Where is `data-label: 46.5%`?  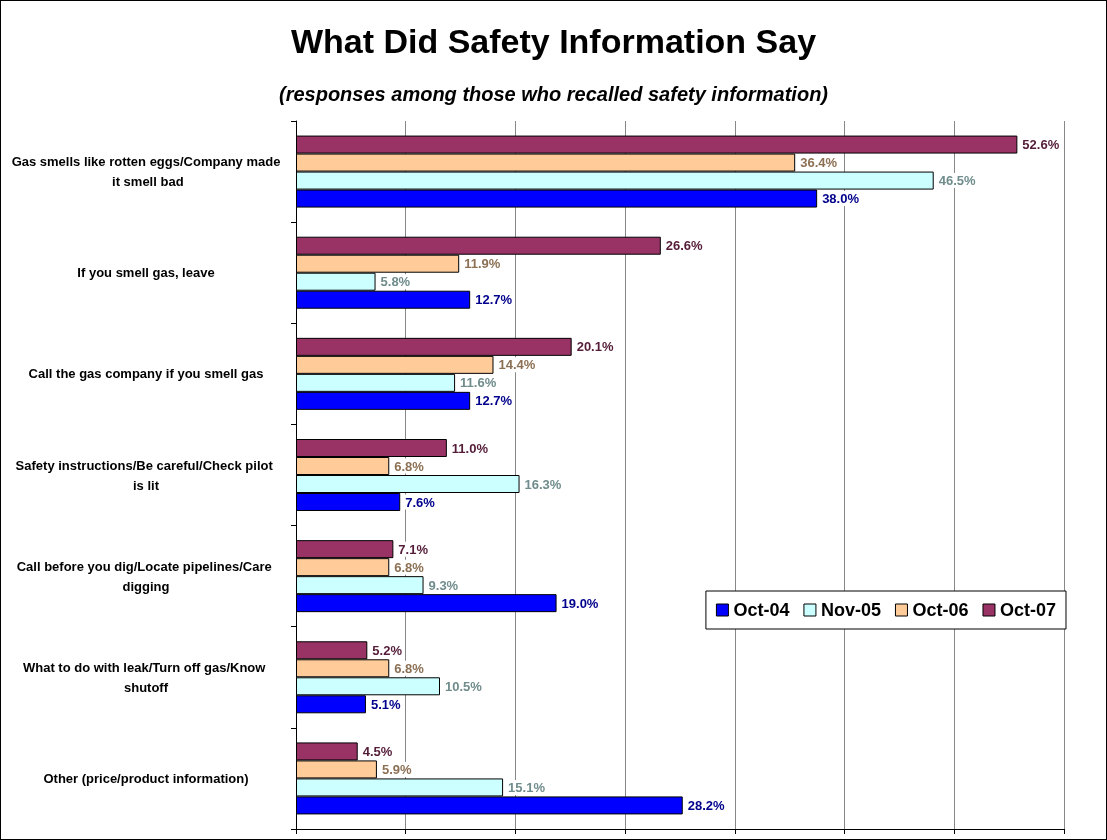 data-label: 46.5% is located at coordinates (957, 181).